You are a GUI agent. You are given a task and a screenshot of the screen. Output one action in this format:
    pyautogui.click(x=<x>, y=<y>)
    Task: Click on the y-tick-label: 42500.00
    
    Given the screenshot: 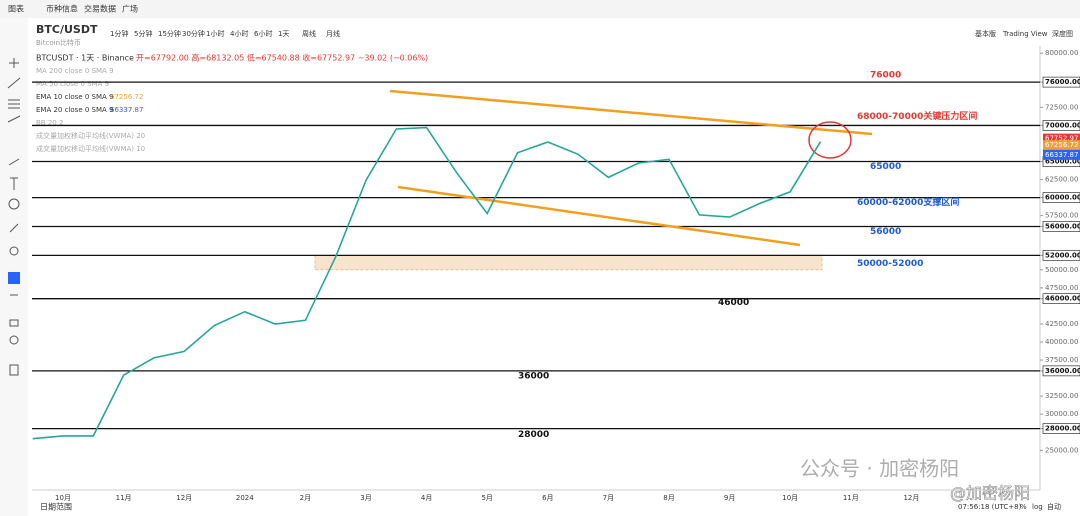 What is the action you would take?
    pyautogui.click(x=1061, y=324)
    